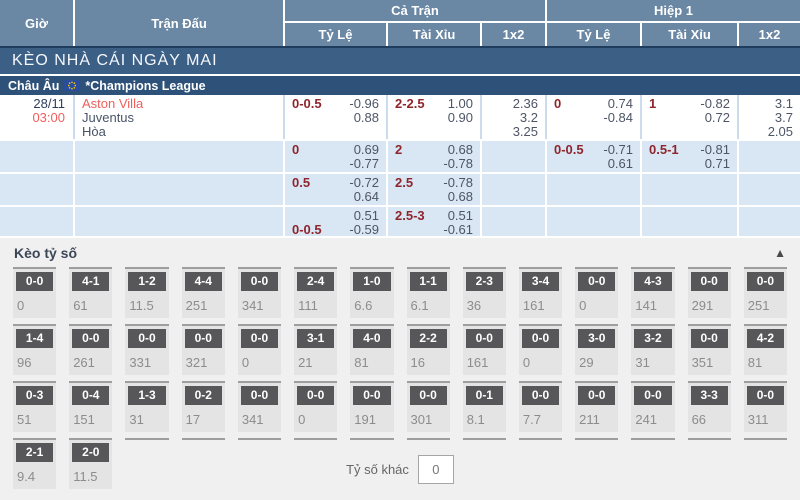 The height and width of the screenshot is (500, 800). Describe the element at coordinates (91, 349) in the screenshot. I see `score-cell: 0-0 261` at that location.